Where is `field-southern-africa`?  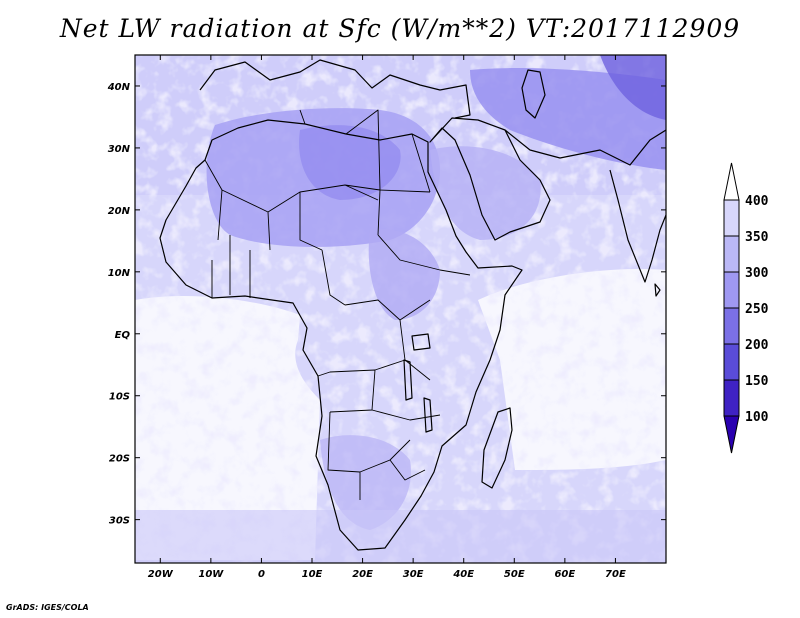 field-southern-africa is located at coordinates (365, 482).